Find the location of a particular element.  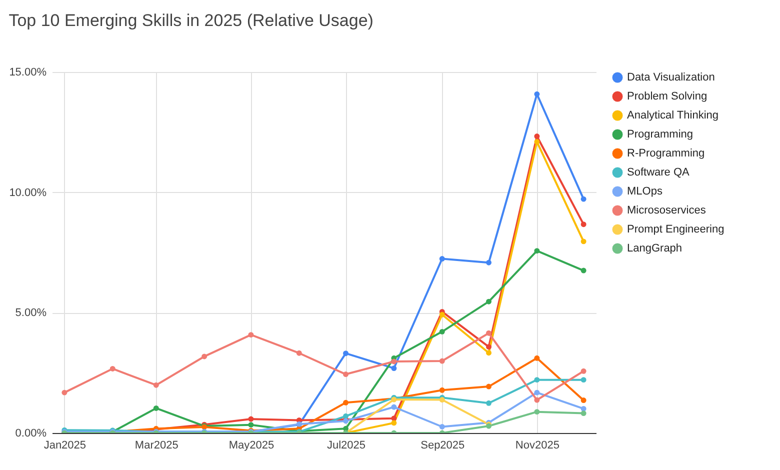

x-tick-label: Mar2025 is located at coordinates (156, 446).